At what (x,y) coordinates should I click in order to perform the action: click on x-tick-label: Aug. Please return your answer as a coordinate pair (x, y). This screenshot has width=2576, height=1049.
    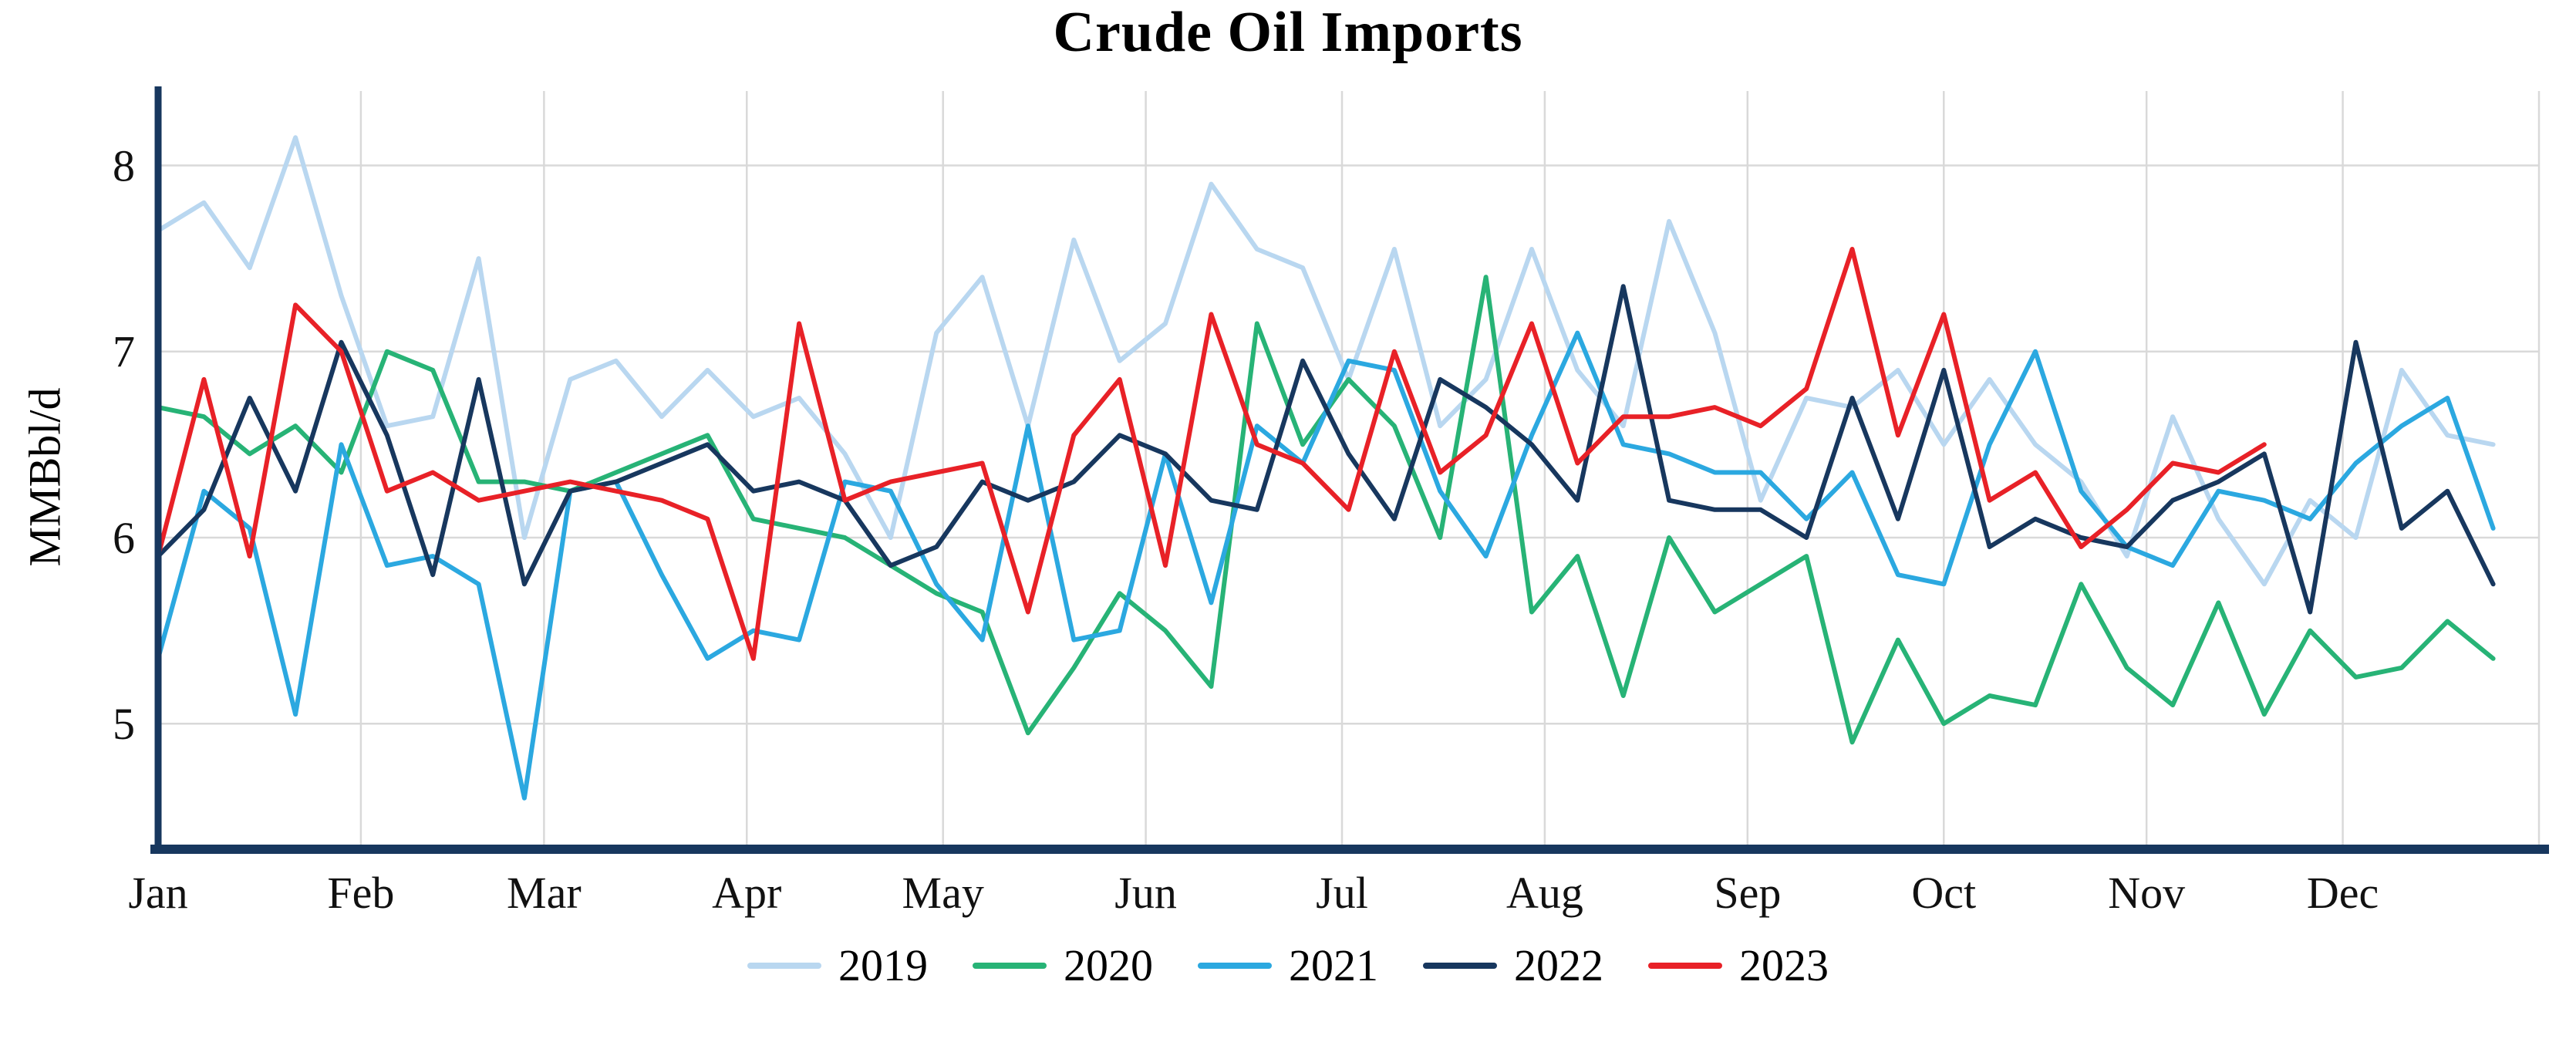
    Looking at the image, I should click on (1544, 893).